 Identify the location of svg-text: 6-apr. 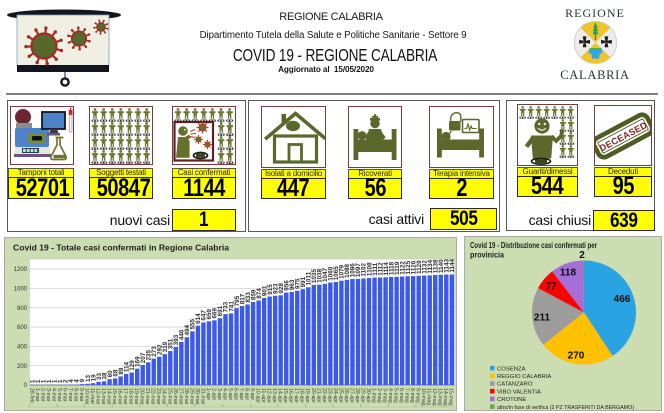
(235, 394).